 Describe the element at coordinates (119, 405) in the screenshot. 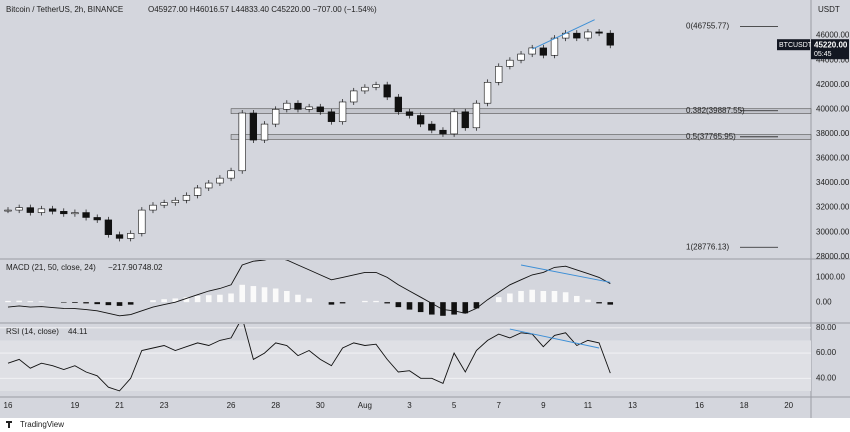

I see `x-tick-label: 21` at that location.